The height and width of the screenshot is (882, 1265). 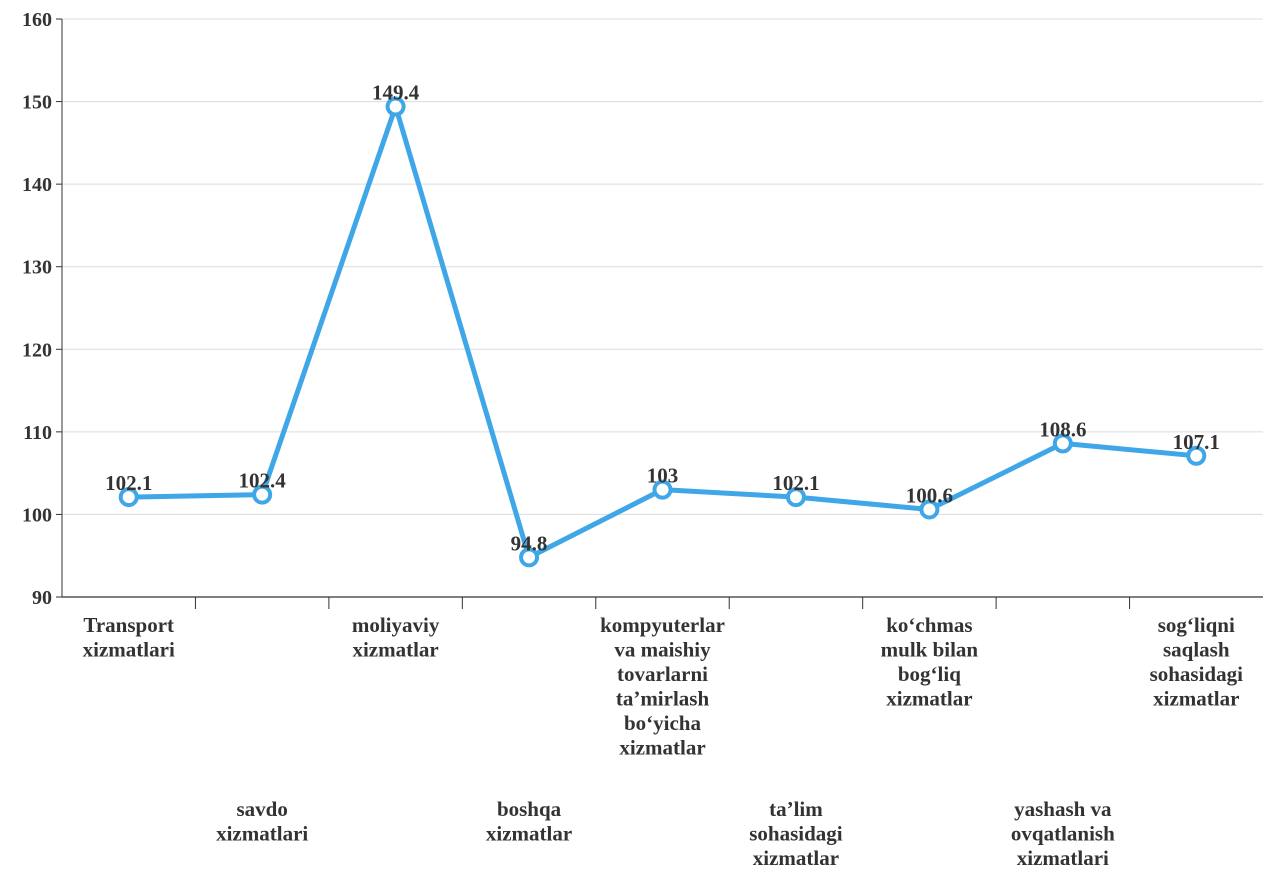 I want to click on x-category-label-line: ta’mirlash, so click(x=663, y=699).